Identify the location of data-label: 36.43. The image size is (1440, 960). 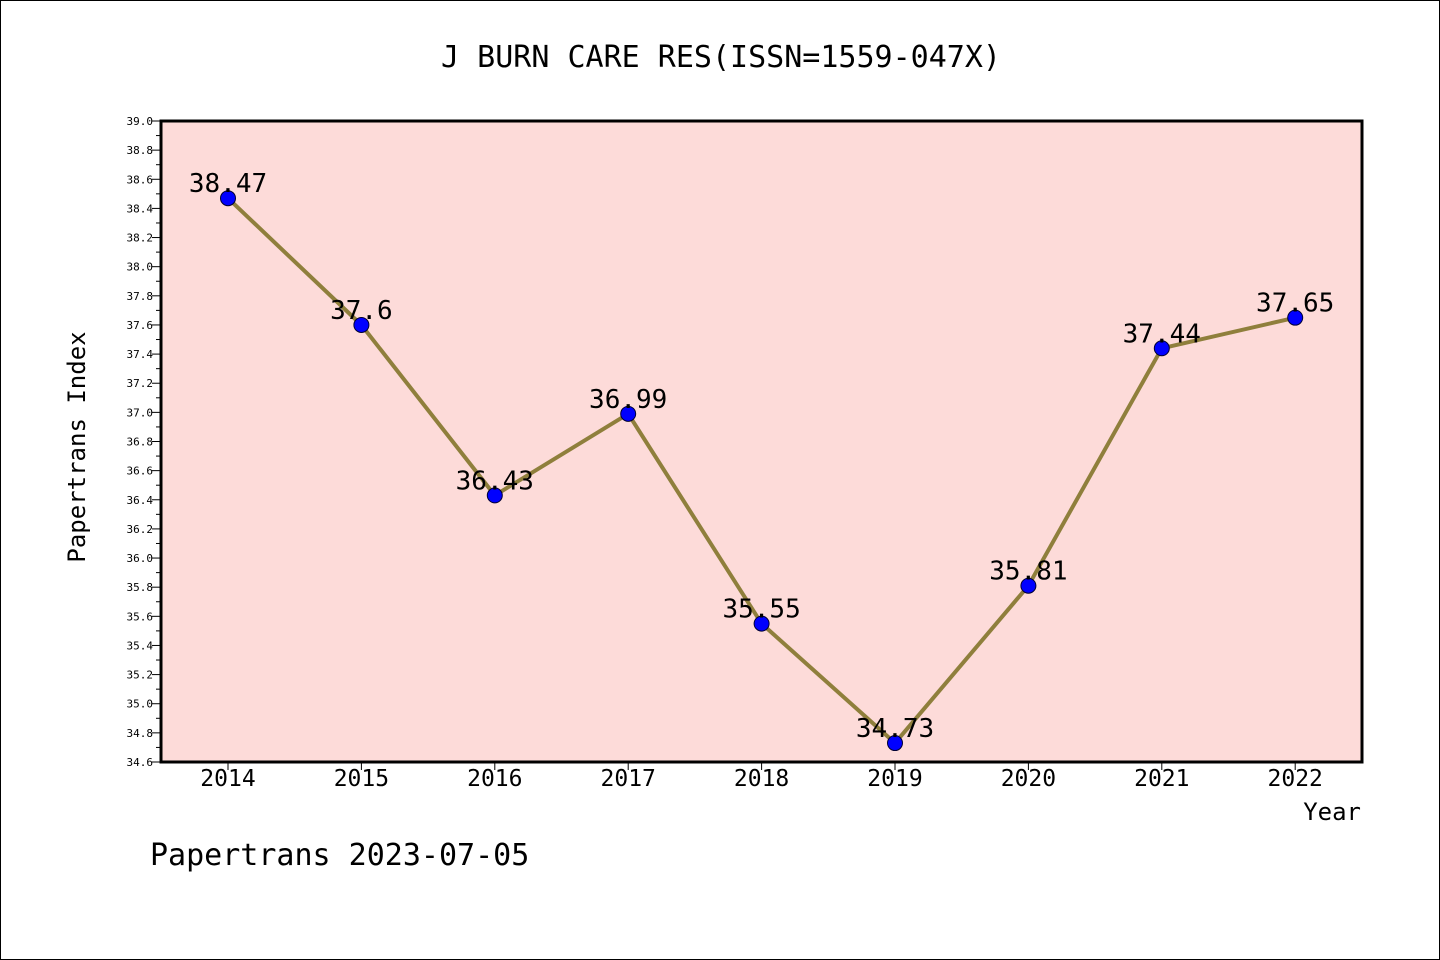
(495, 481).